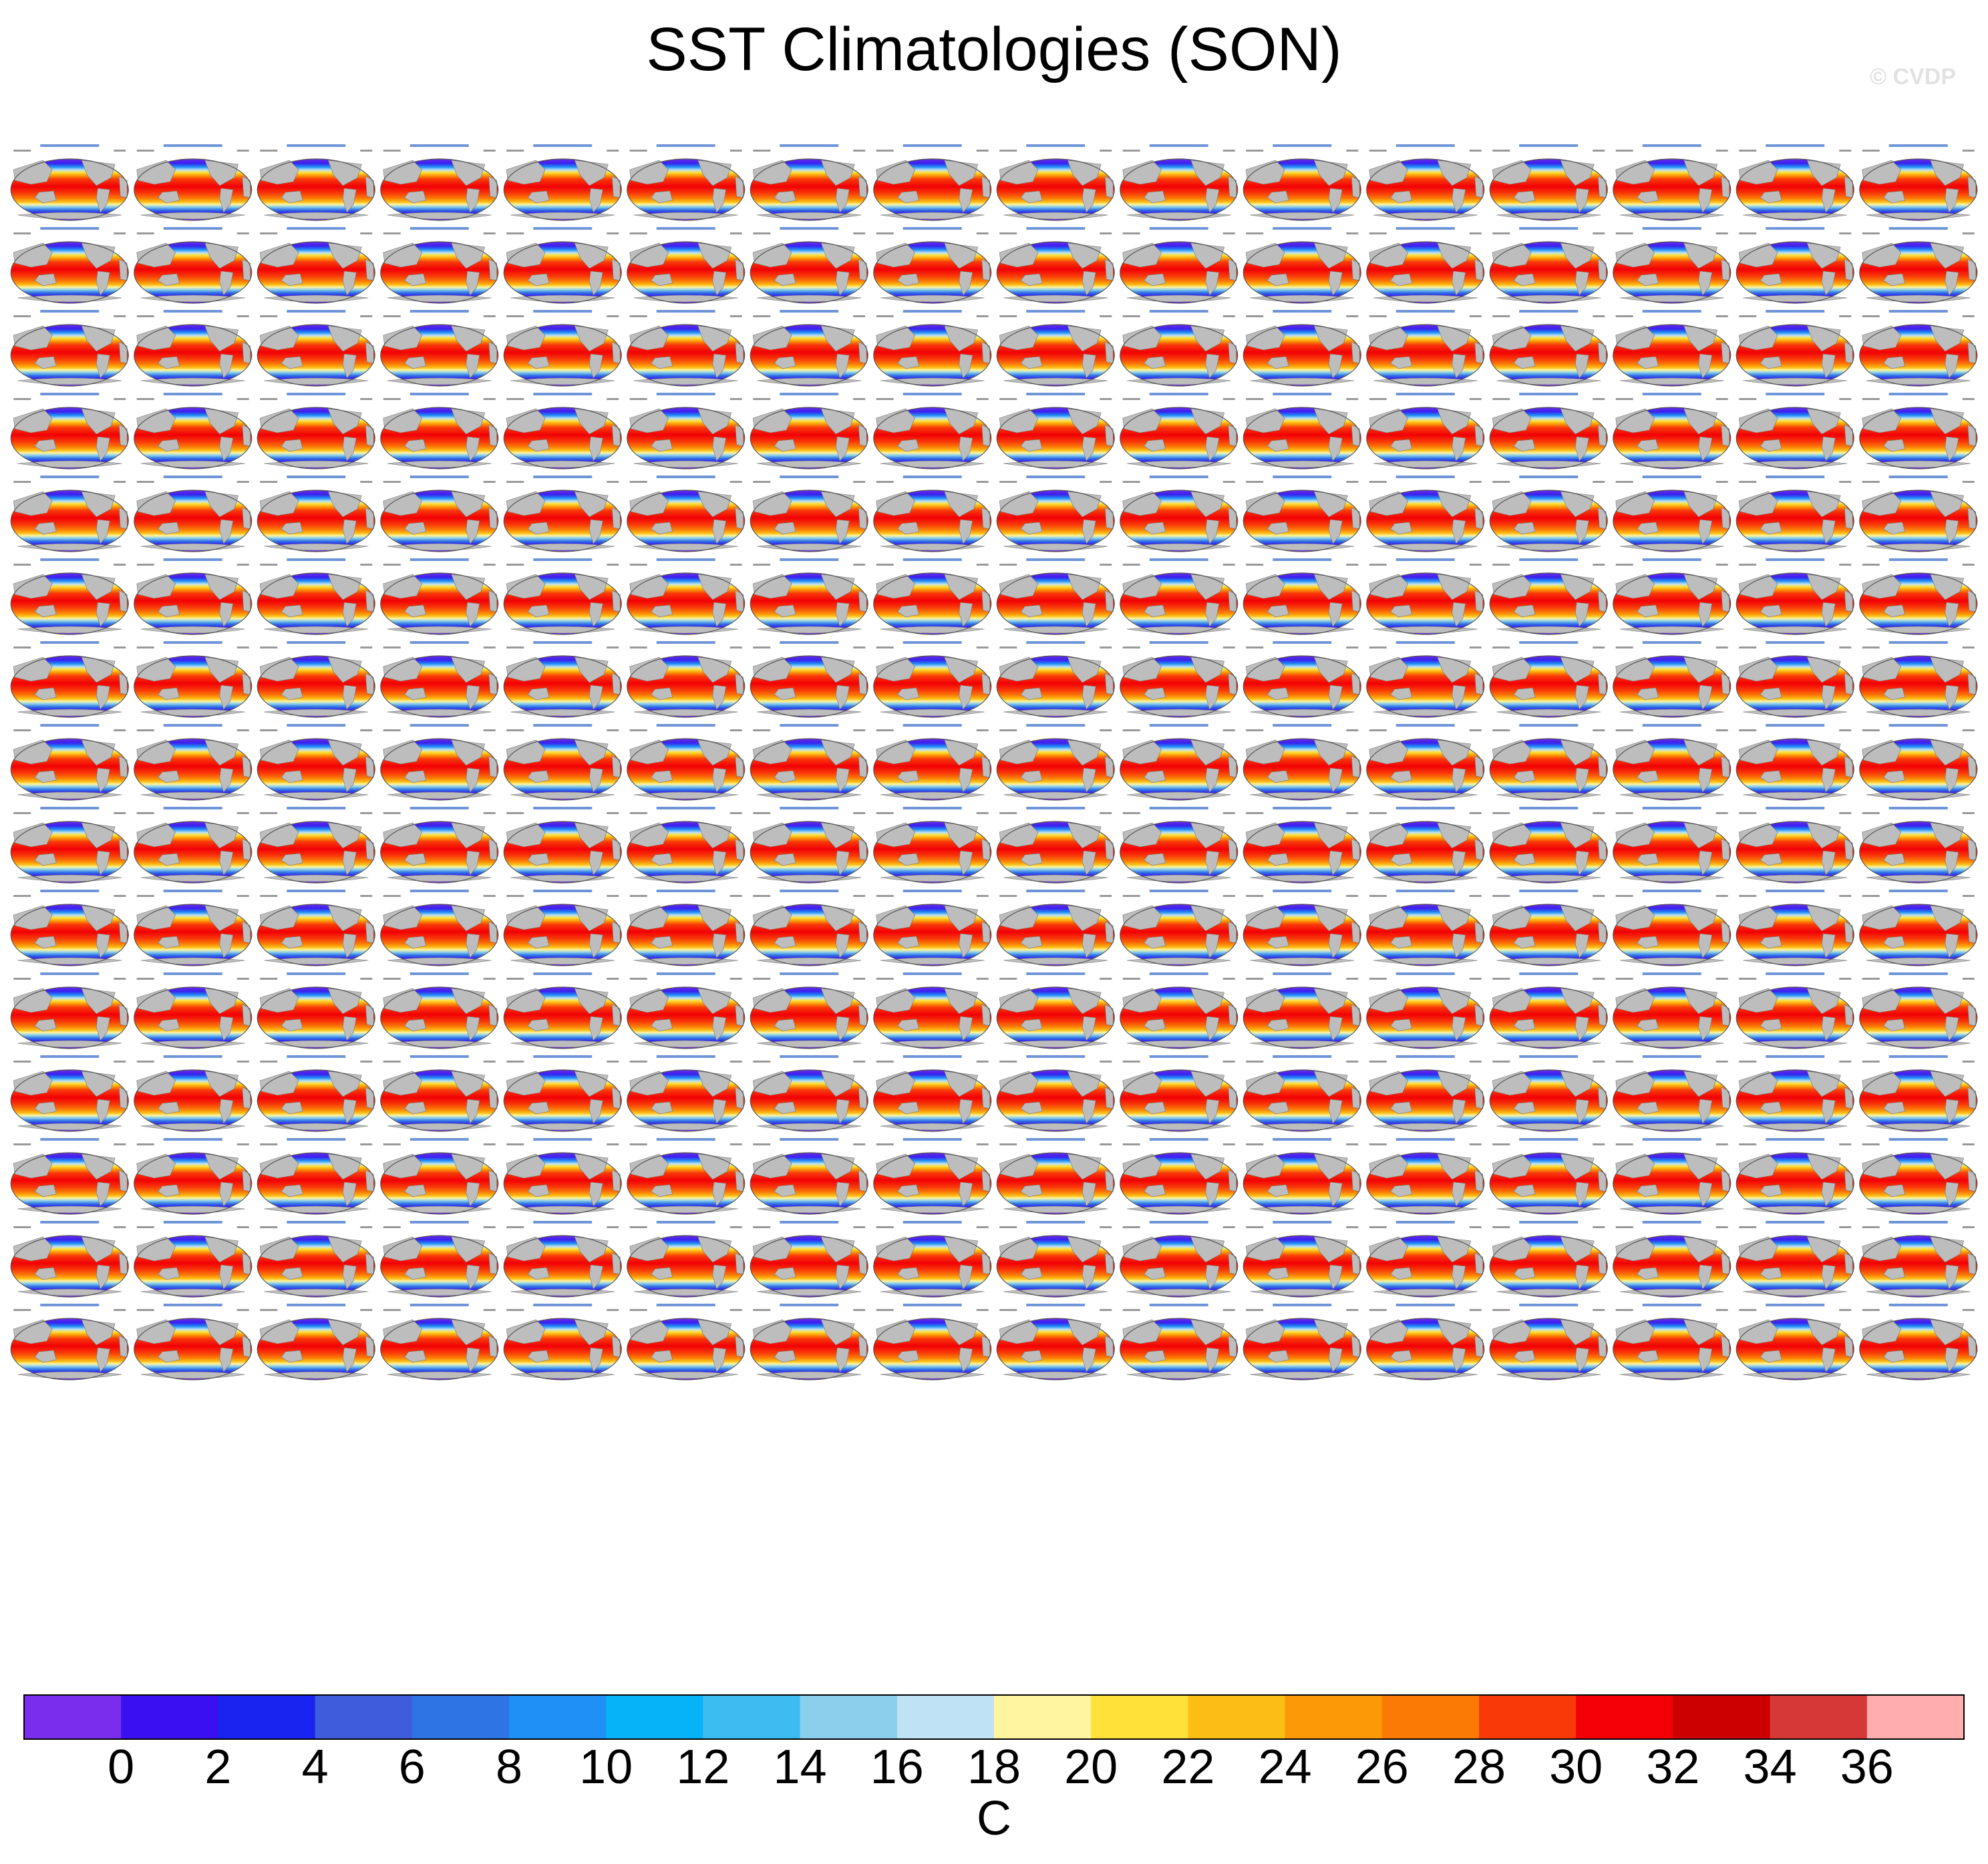  Describe the element at coordinates (509, 1767) in the screenshot. I see `colorbar-tick-label: 8` at that location.